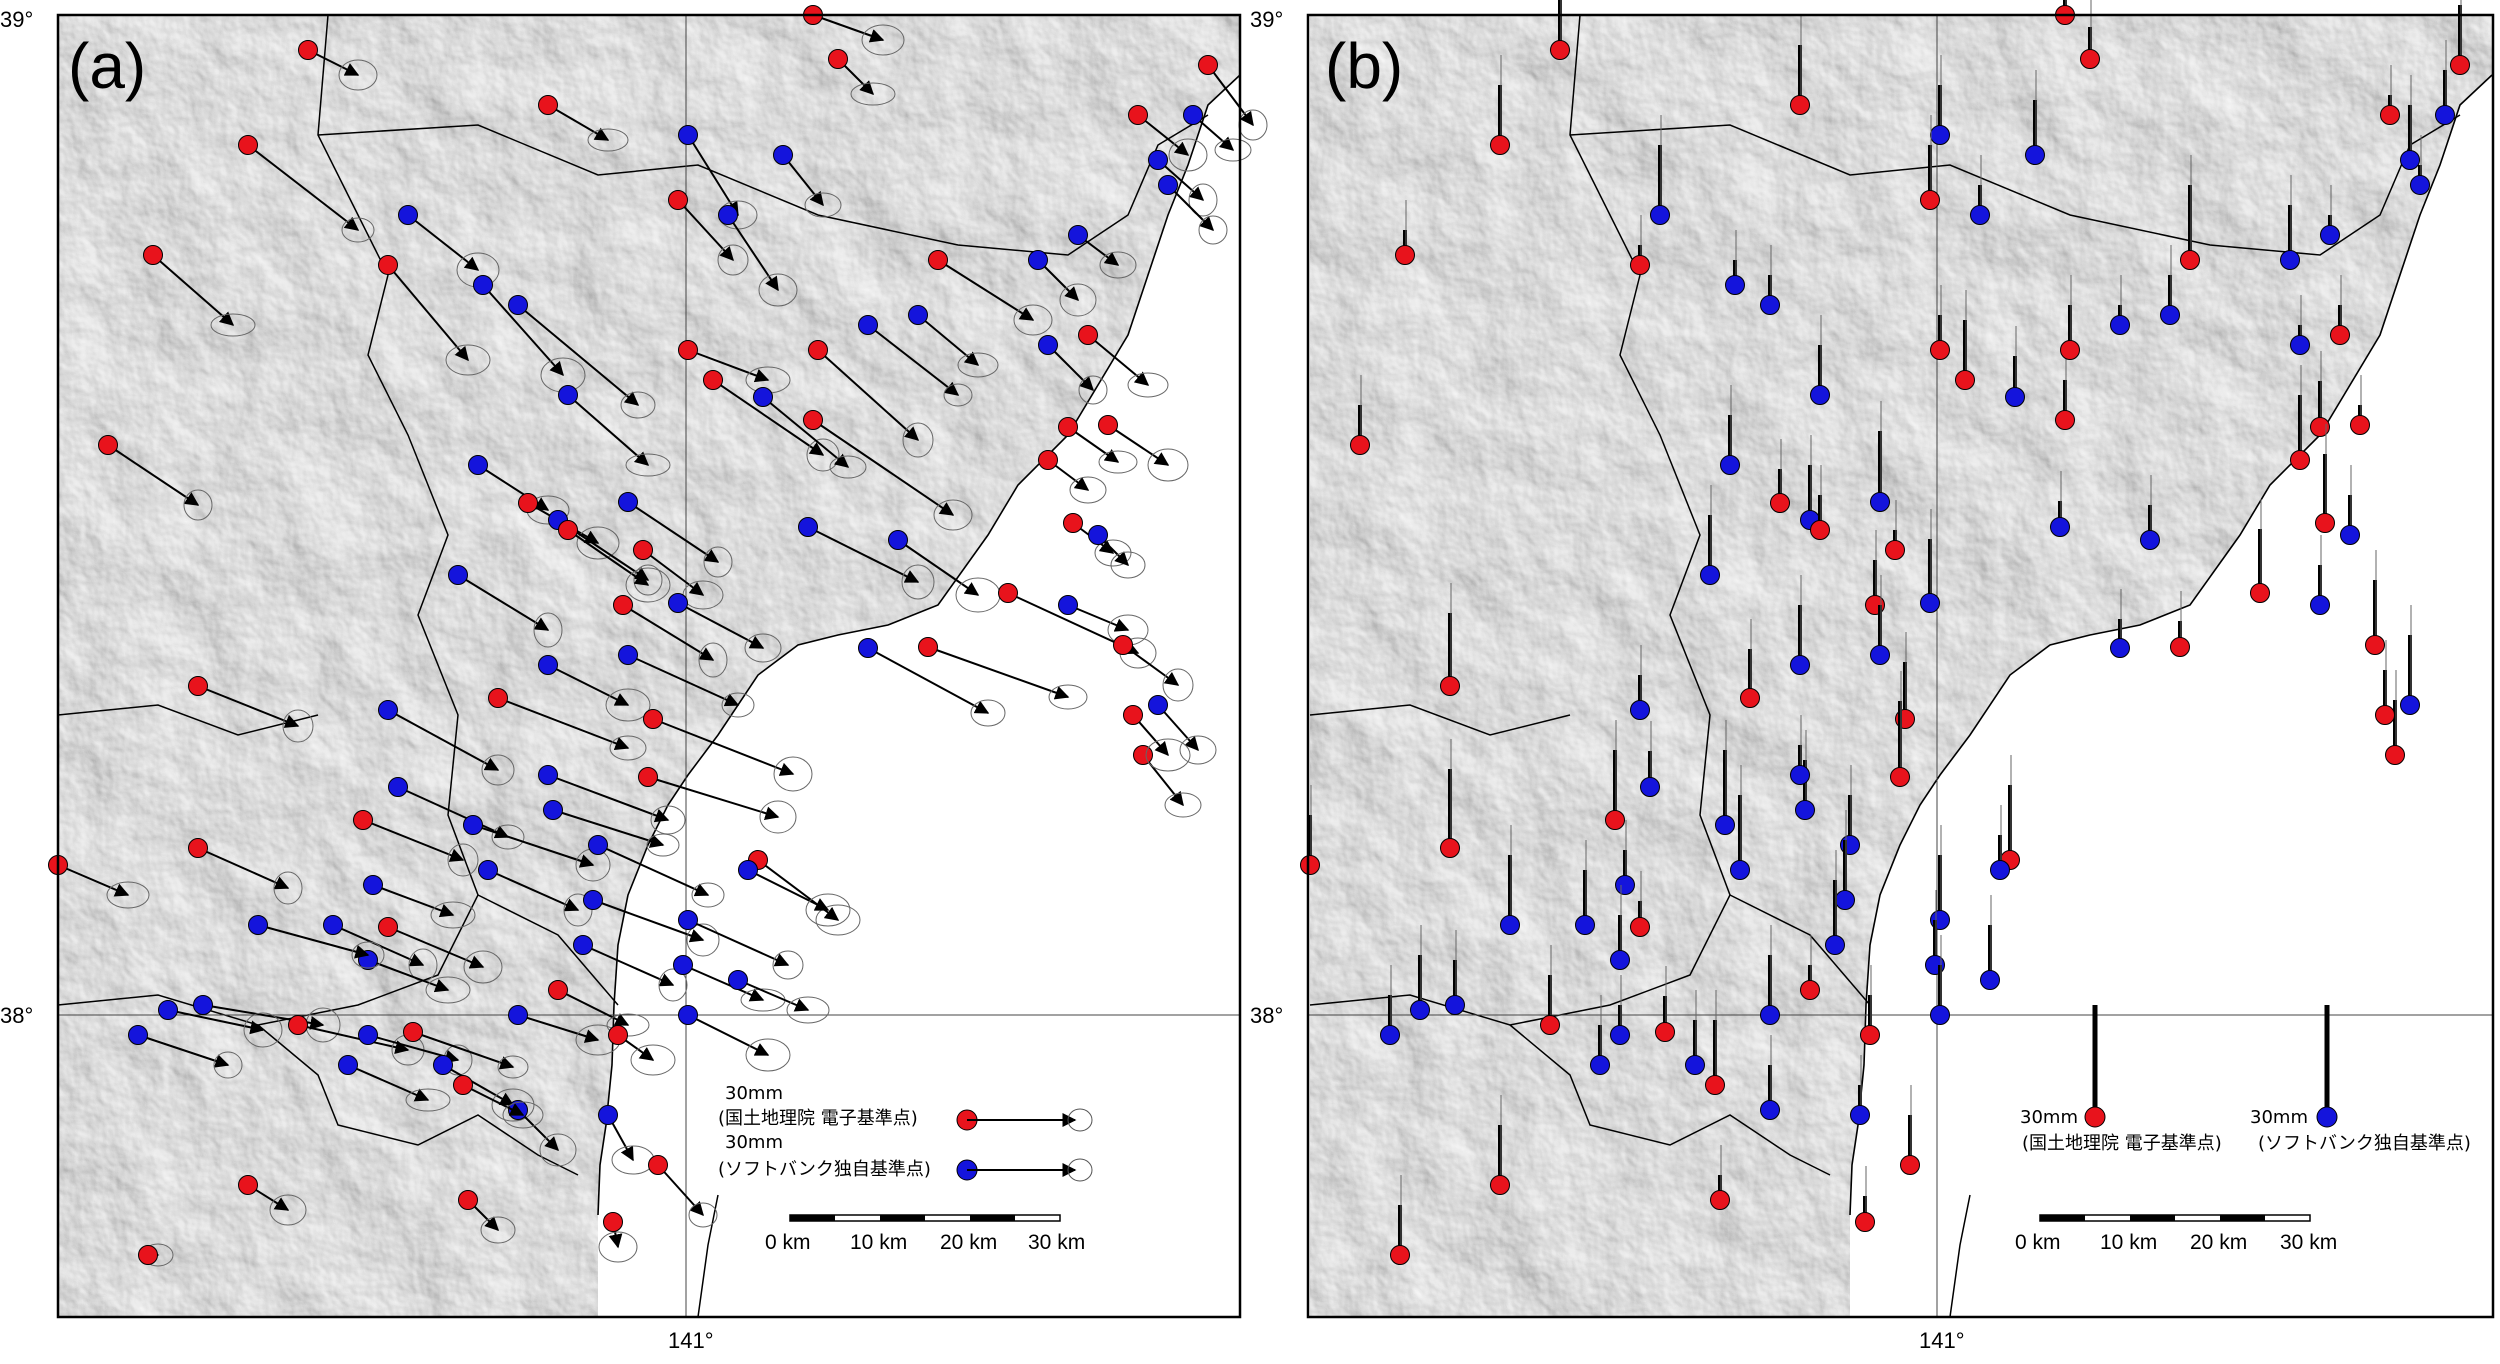 Image resolution: width=2500 pixels, height=1364 pixels. I want to click on legend-a-scale-sb: 30mm, so click(754, 1142).